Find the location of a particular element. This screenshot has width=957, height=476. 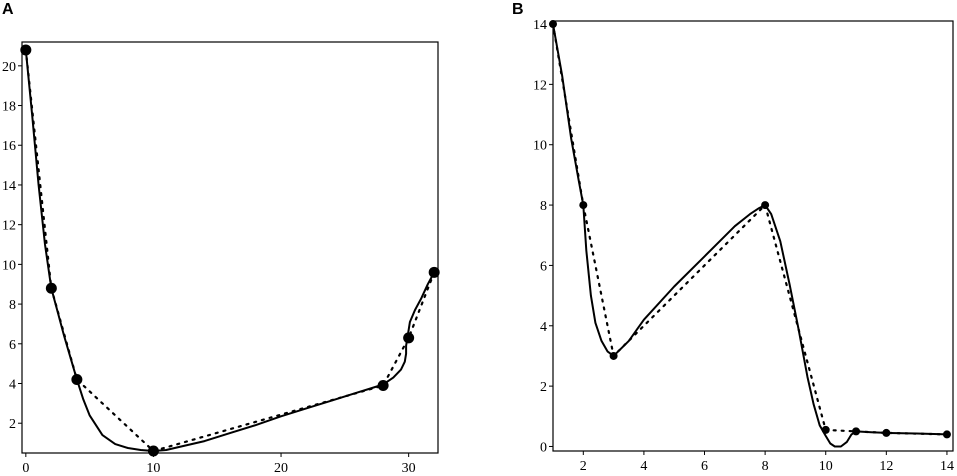

x-tick-label-b: 12 is located at coordinates (886, 466).